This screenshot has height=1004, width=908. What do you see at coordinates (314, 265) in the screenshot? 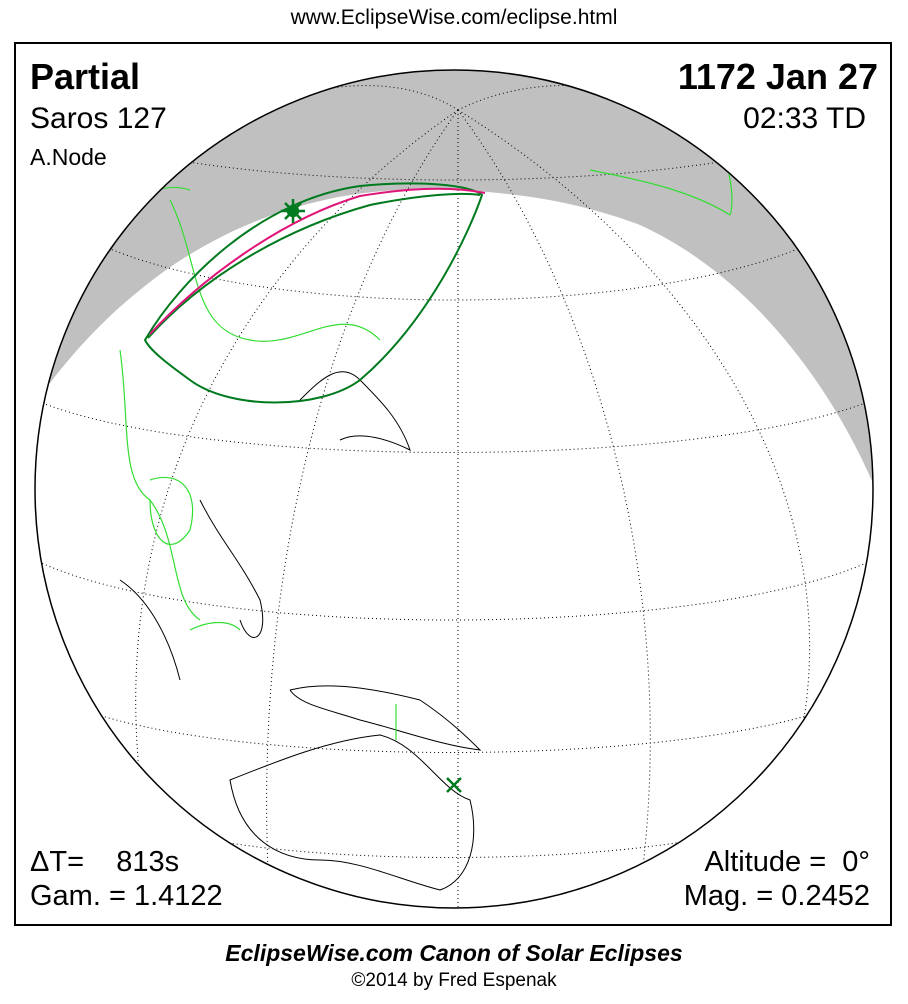
I see `eclipse-inner-curve` at bounding box center [314, 265].